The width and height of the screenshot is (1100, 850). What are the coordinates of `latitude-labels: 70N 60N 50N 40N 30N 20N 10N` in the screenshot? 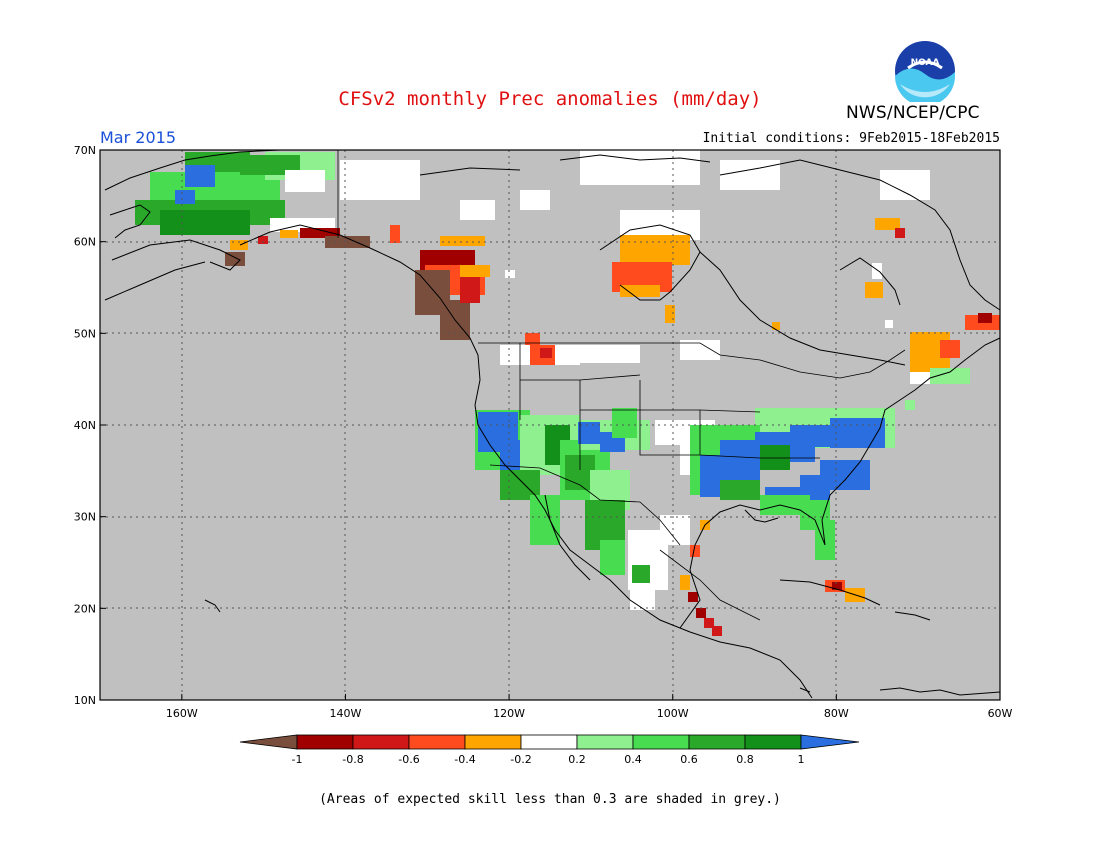 It's located at (90, 425).